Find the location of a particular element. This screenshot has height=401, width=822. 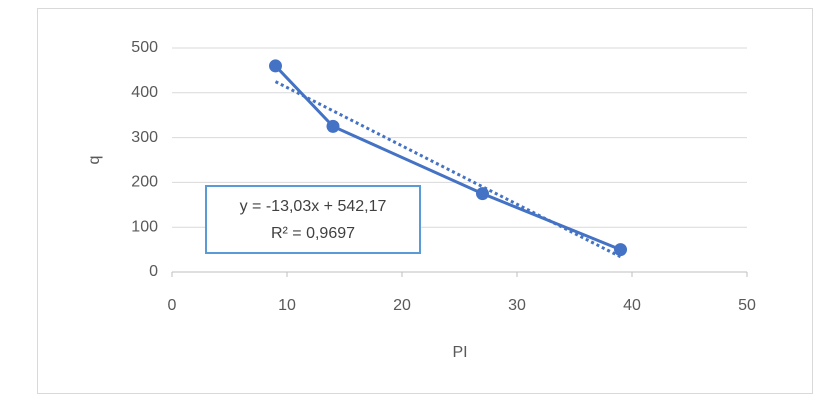

y-tick-label: 0 is located at coordinates (153, 271).